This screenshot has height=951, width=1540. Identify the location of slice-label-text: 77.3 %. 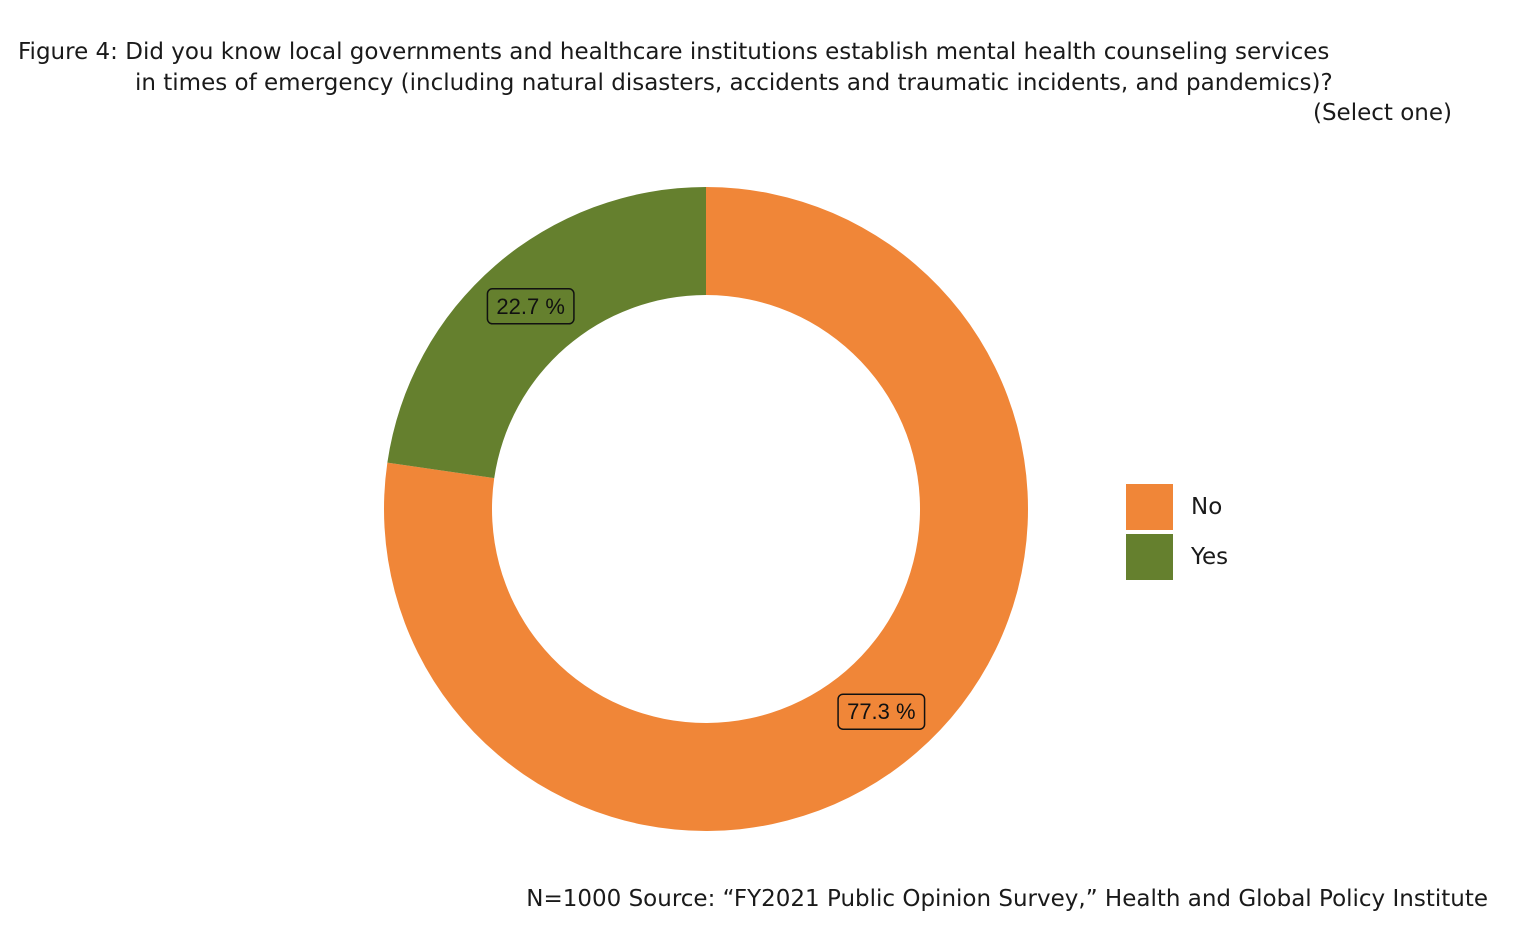
(881, 711).